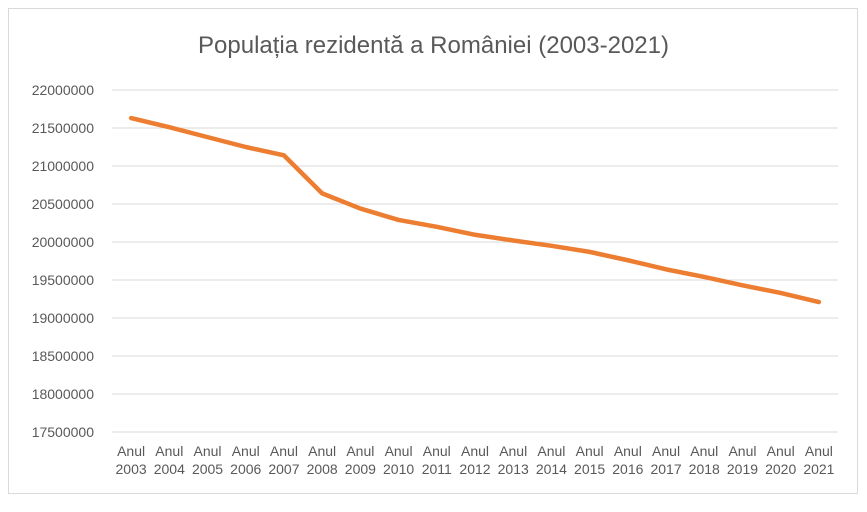  I want to click on x-tick-label: Anul 2016, so click(627, 460).